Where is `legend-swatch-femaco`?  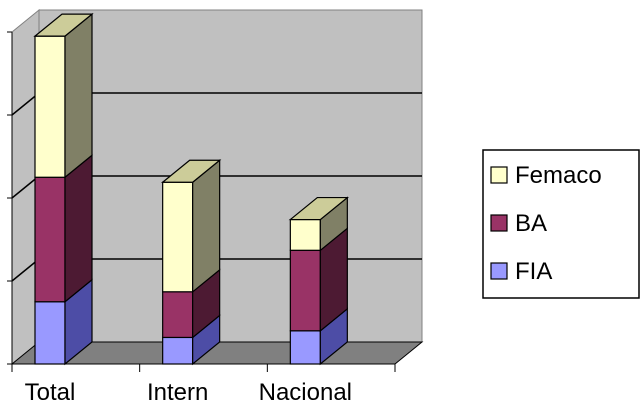
legend-swatch-femaco is located at coordinates (499, 175).